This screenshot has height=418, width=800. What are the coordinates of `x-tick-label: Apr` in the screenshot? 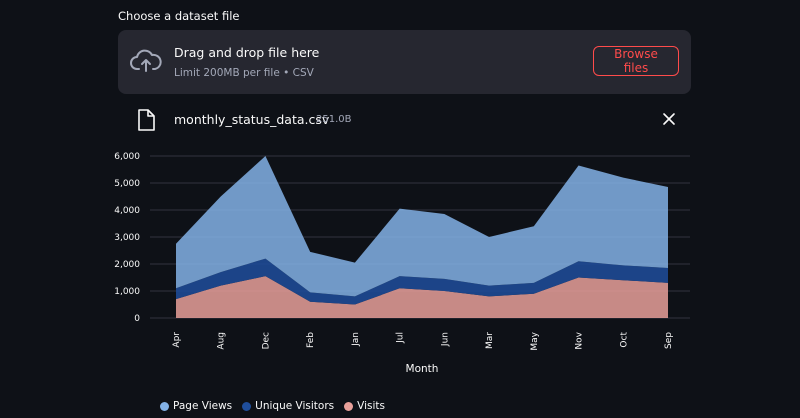 It's located at (177, 340).